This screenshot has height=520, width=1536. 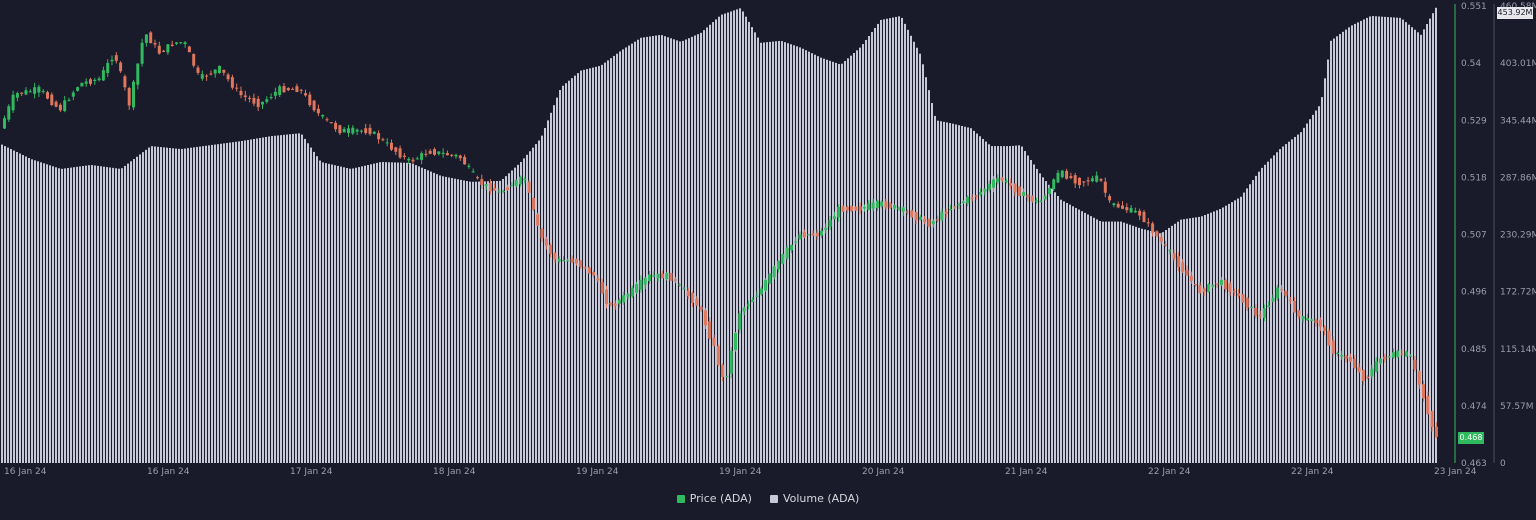 What do you see at coordinates (814, 498) in the screenshot?
I see `legend-item-volume: Volume (ADA)` at bounding box center [814, 498].